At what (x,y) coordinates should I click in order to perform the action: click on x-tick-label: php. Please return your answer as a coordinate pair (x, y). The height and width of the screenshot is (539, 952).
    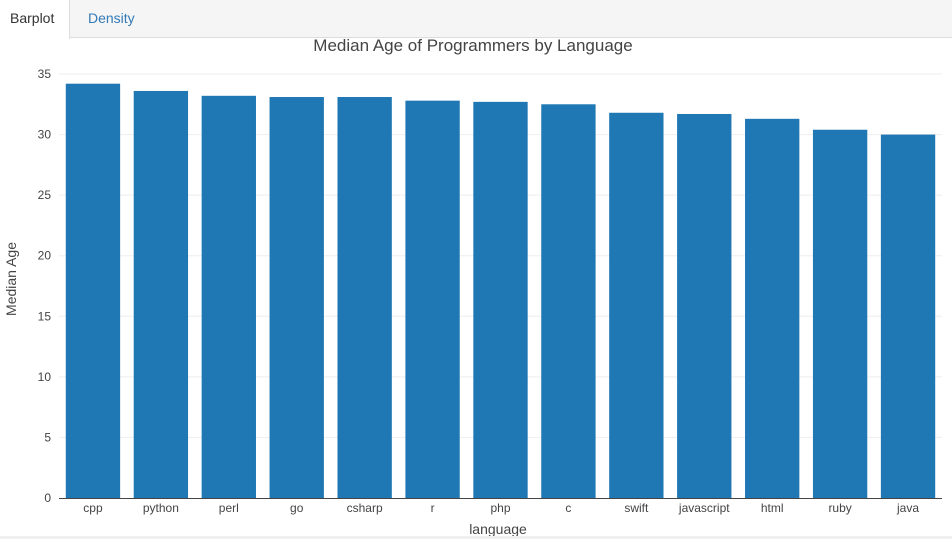
    Looking at the image, I should click on (500, 508).